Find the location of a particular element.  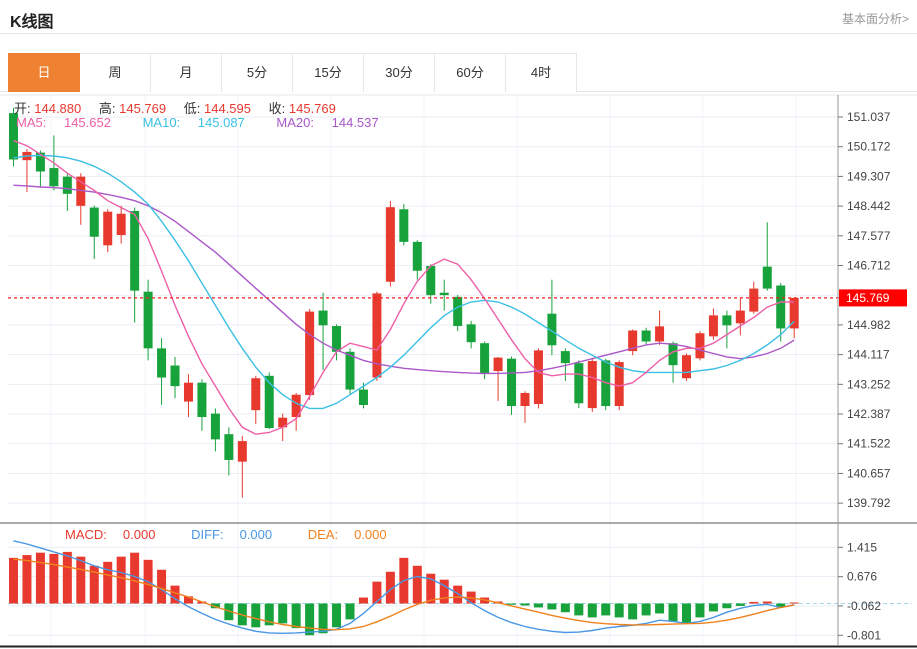

tab-4hour: 4时 is located at coordinates (541, 72).